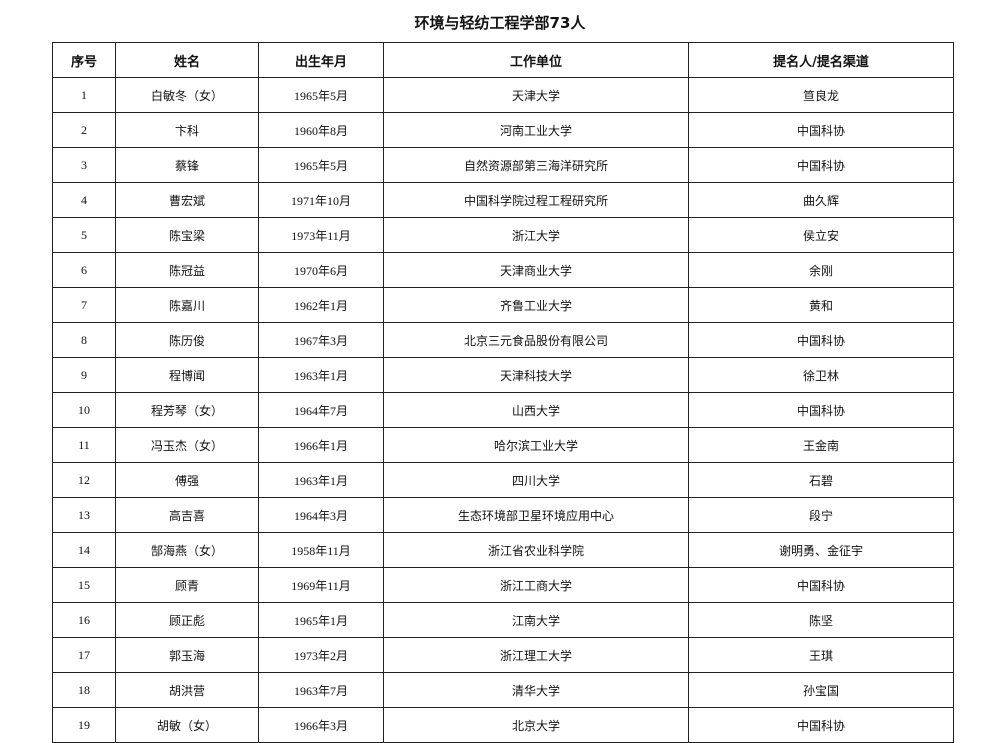  I want to click on cell-nominator: 王琪, so click(821, 655).